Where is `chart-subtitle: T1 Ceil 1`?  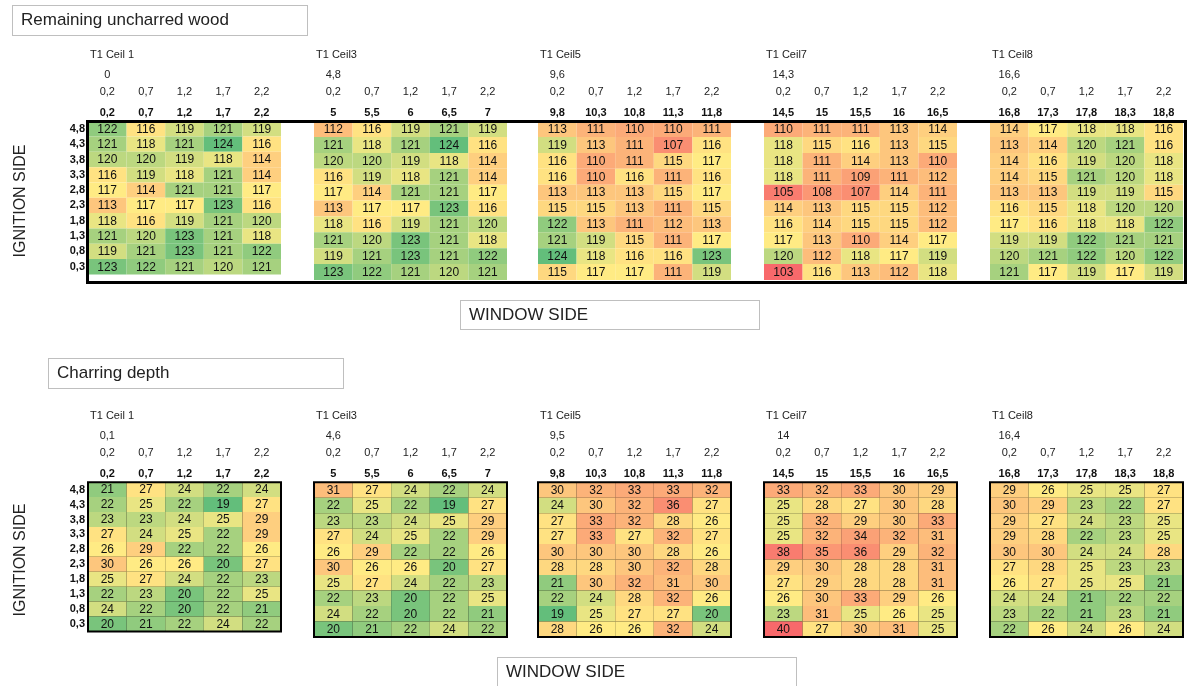
chart-subtitle: T1 Ceil 1 is located at coordinates (112, 415).